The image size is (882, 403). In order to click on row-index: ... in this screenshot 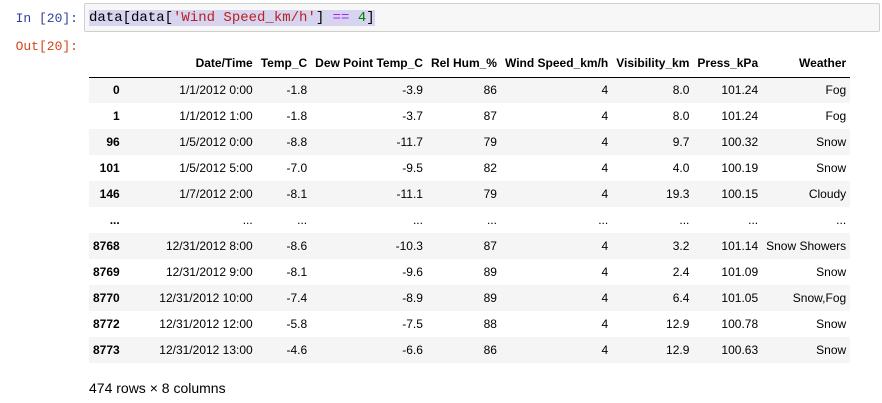, I will do `click(114, 220)`.